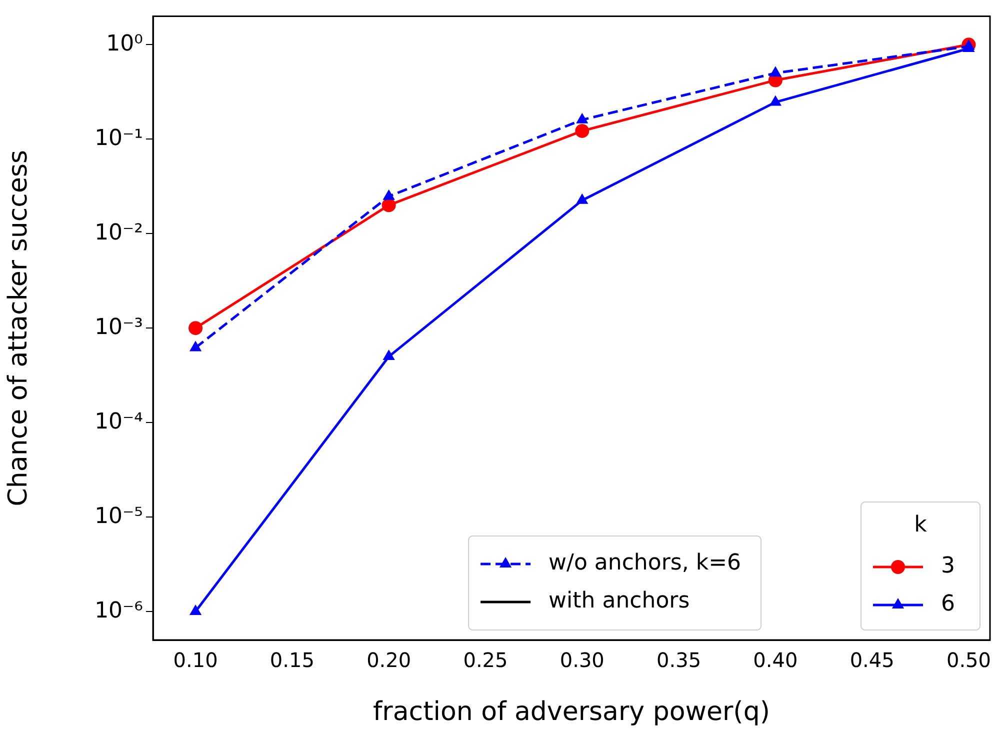  Describe the element at coordinates (292, 660) in the screenshot. I see `x-tick-label: 0.15` at that location.